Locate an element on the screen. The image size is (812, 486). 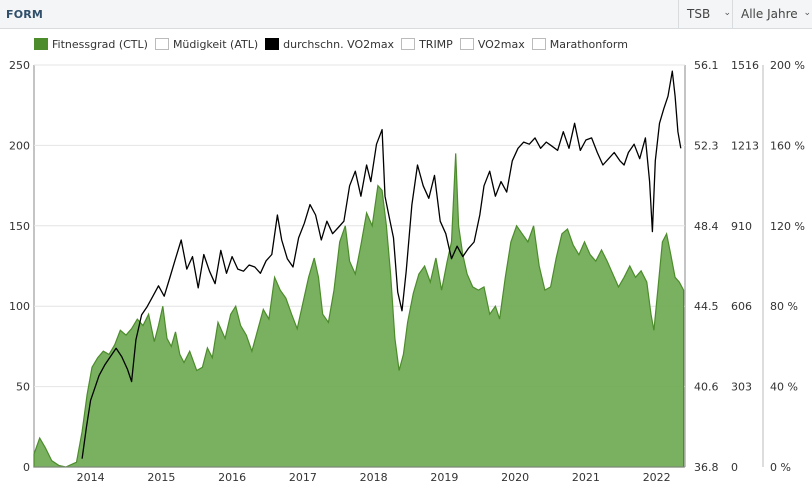
year-dropdown-value: Alle Jahre is located at coordinates (769, 14).